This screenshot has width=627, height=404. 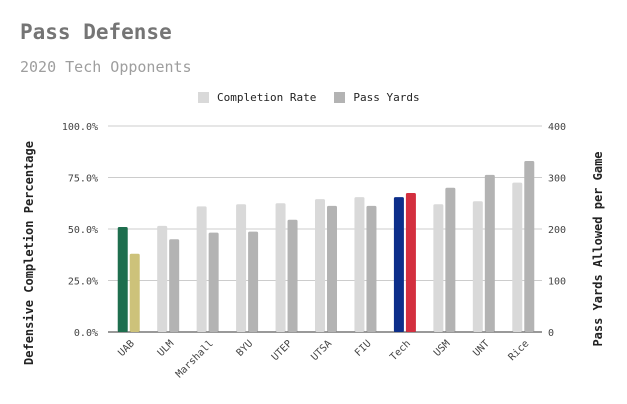 What do you see at coordinates (598, 248) in the screenshot?
I see `y2-axis-title: Pass Yards Allowed per Game` at bounding box center [598, 248].